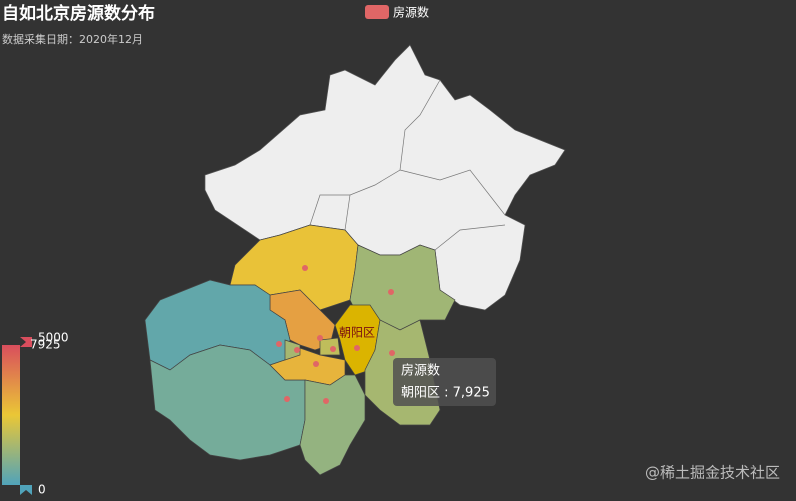 This screenshot has height=501, width=796. Describe the element at coordinates (78, 13) in the screenshot. I see `chart-title: 自如北京房源数分布` at that location.